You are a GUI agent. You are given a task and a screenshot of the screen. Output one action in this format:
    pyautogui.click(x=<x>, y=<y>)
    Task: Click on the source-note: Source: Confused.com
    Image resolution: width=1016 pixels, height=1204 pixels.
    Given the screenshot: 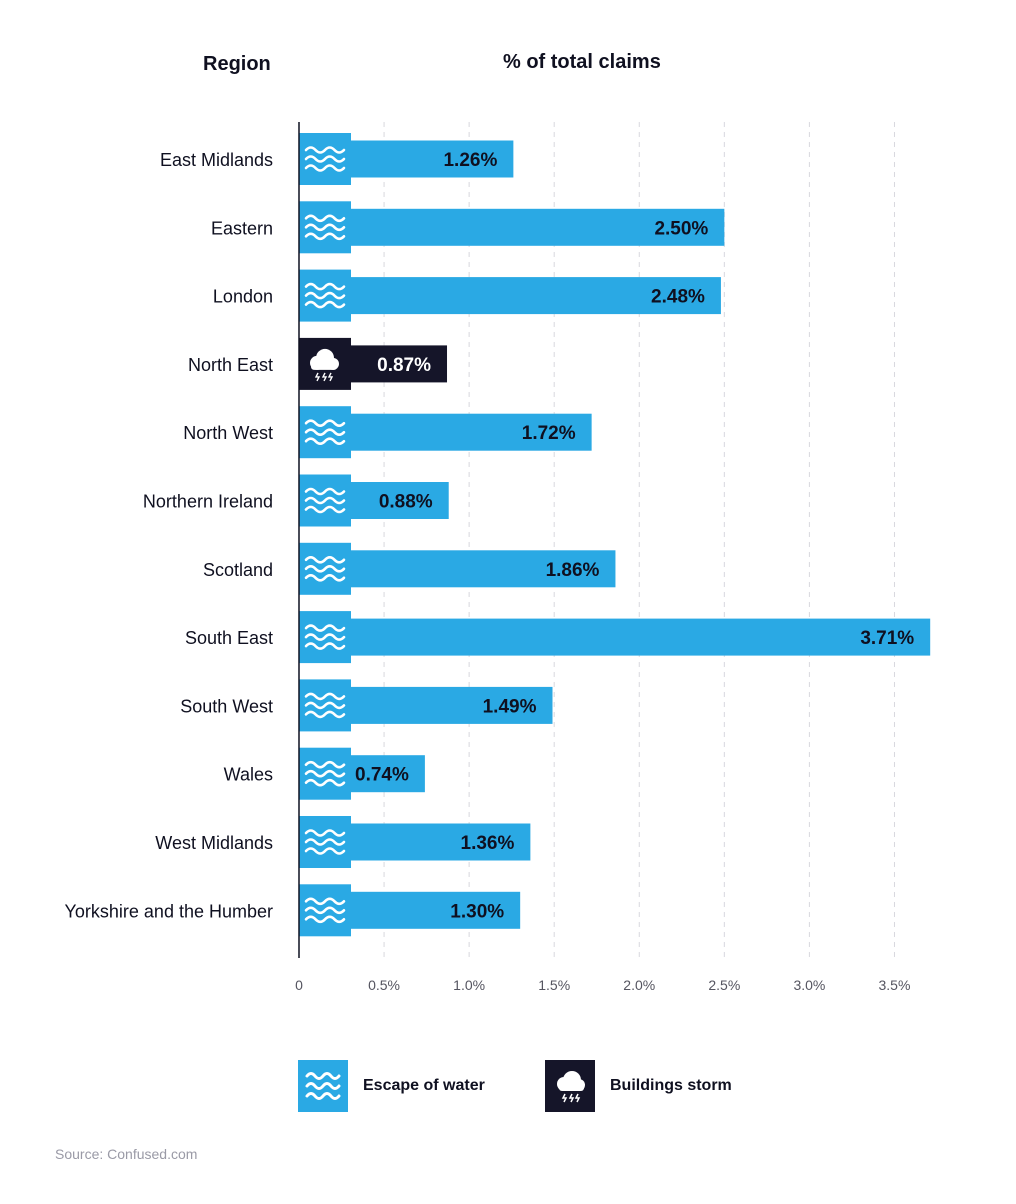 What is the action you would take?
    pyautogui.click(x=126, y=1154)
    